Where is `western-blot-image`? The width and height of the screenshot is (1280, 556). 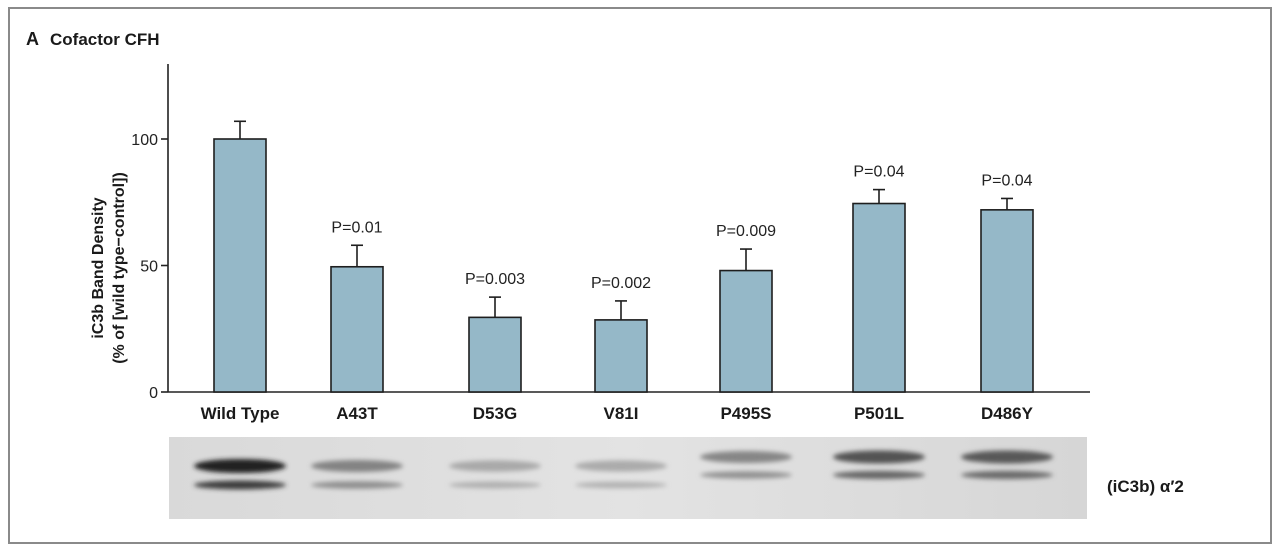 western-blot-image is located at coordinates (628, 478).